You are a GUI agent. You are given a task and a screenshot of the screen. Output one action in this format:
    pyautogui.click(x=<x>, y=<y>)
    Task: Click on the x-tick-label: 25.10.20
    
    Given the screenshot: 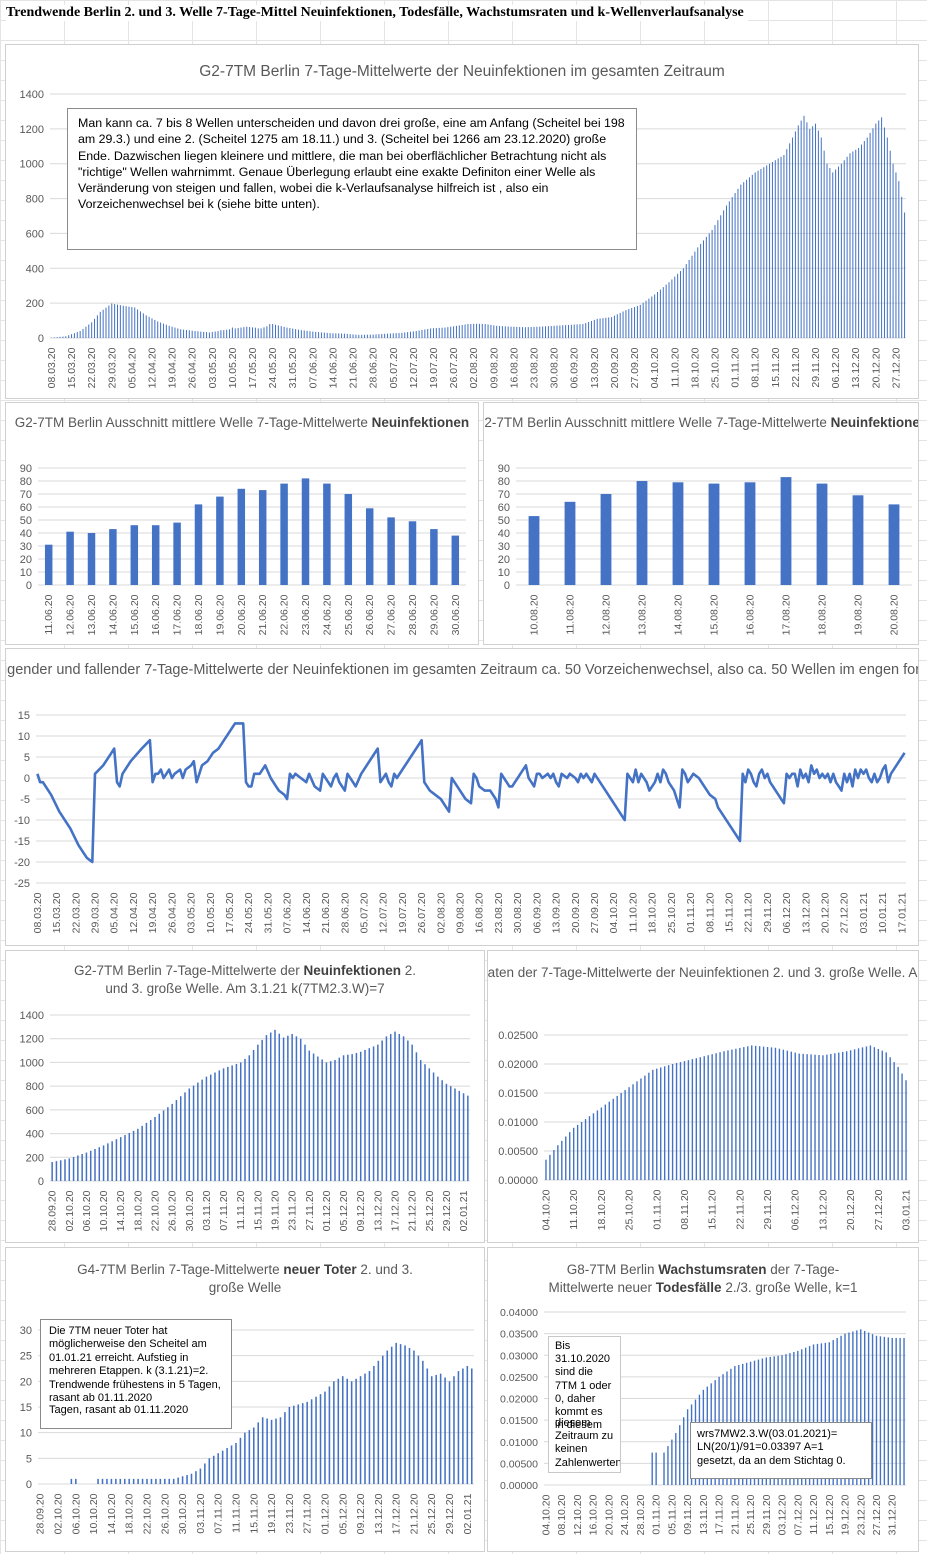 What is the action you would take?
    pyautogui.click(x=715, y=367)
    